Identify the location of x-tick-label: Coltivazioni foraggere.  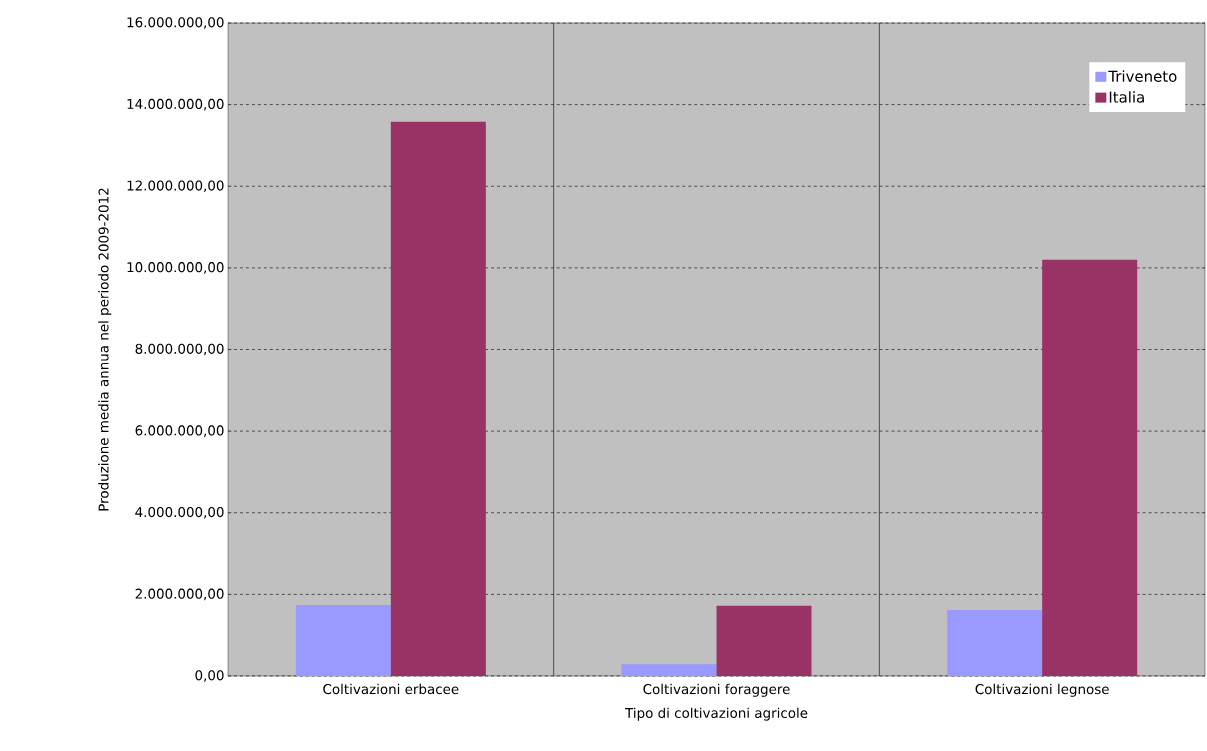
(716, 690).